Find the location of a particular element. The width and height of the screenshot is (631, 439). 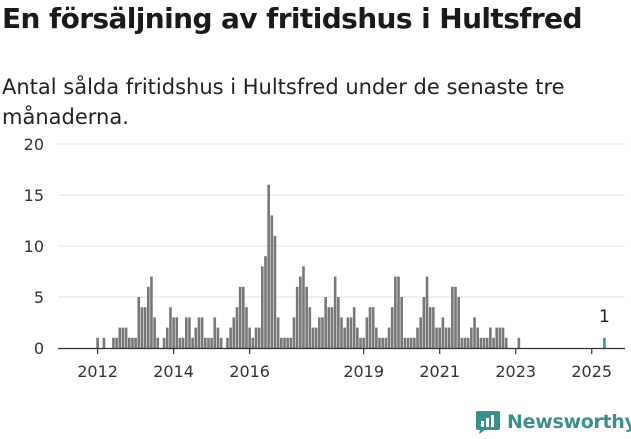

y-tick-label: 10 is located at coordinates (34, 246).